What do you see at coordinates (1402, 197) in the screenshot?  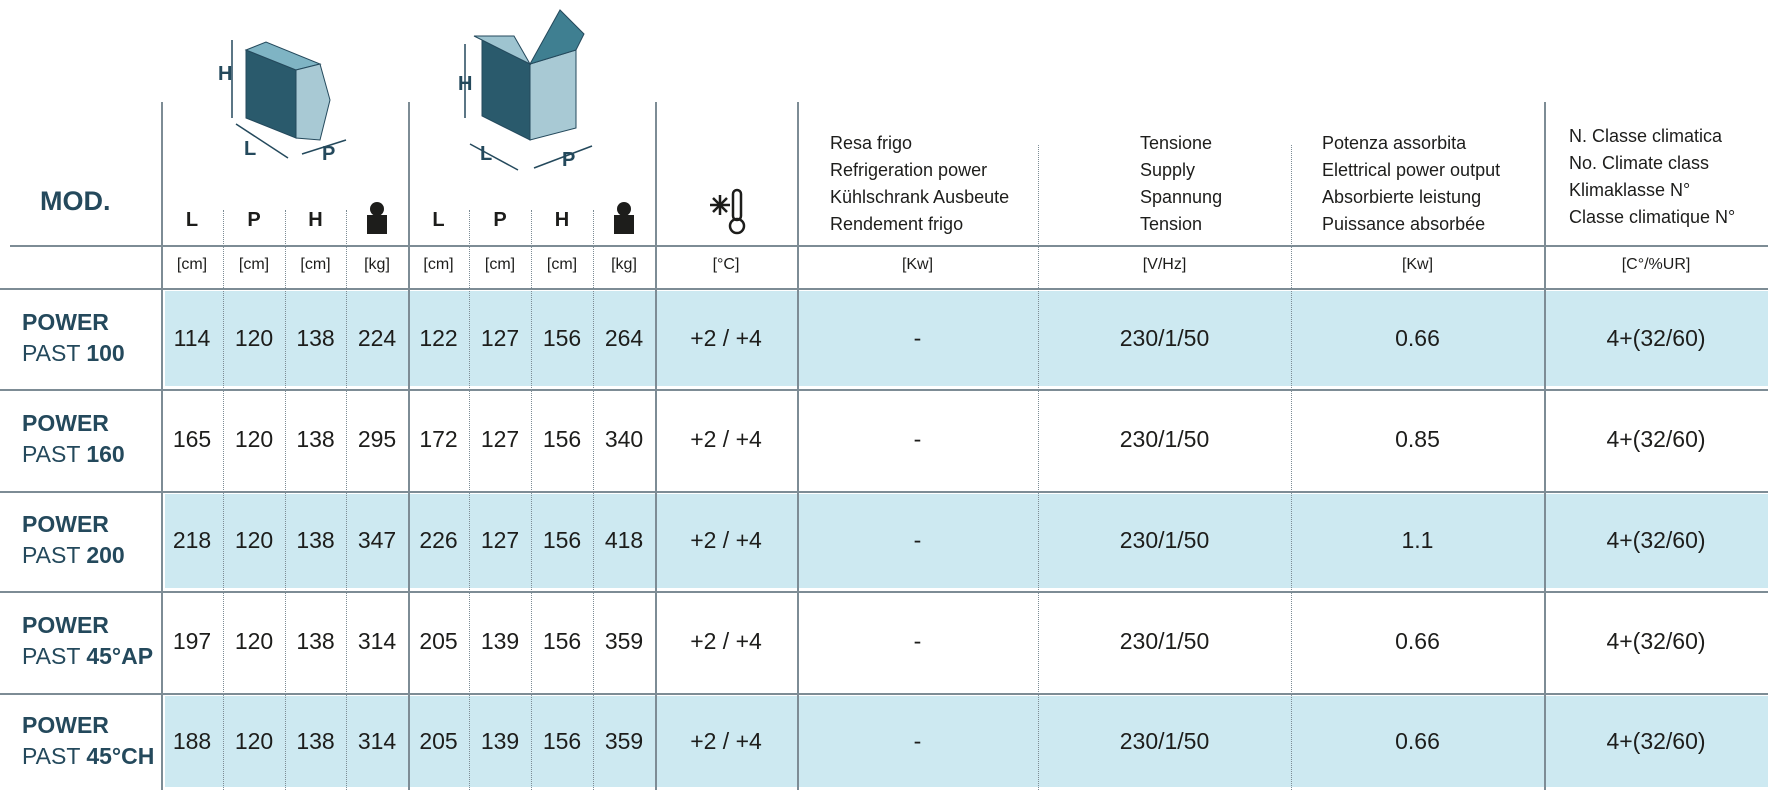 I see `column-heading: Absorbierte leistung` at bounding box center [1402, 197].